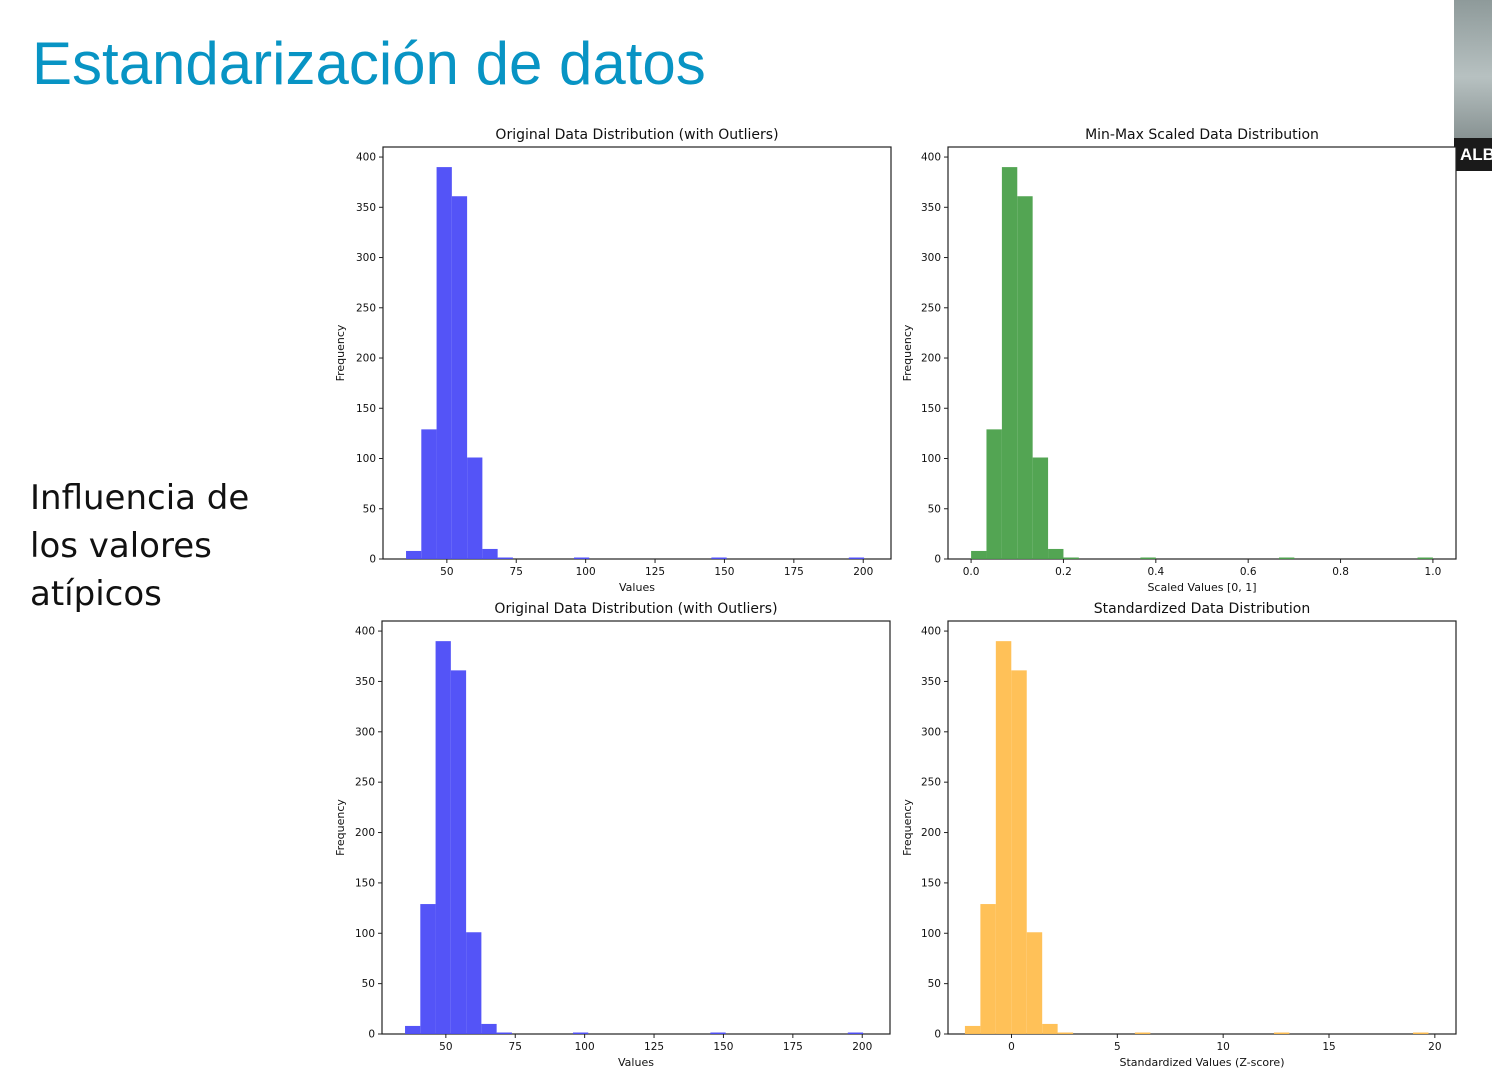 The image size is (1492, 1078). What do you see at coordinates (365, 732) in the screenshot?
I see `chart-2-ytick-label-6: 300` at bounding box center [365, 732].